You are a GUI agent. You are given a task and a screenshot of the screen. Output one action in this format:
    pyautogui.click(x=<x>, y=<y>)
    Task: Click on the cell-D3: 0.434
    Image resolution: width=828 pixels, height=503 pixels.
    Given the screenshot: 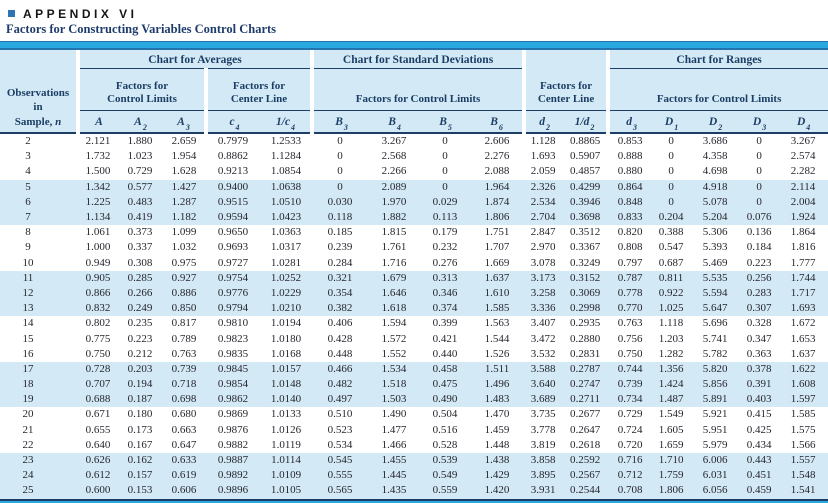 What is the action you would take?
    pyautogui.click(x=759, y=445)
    